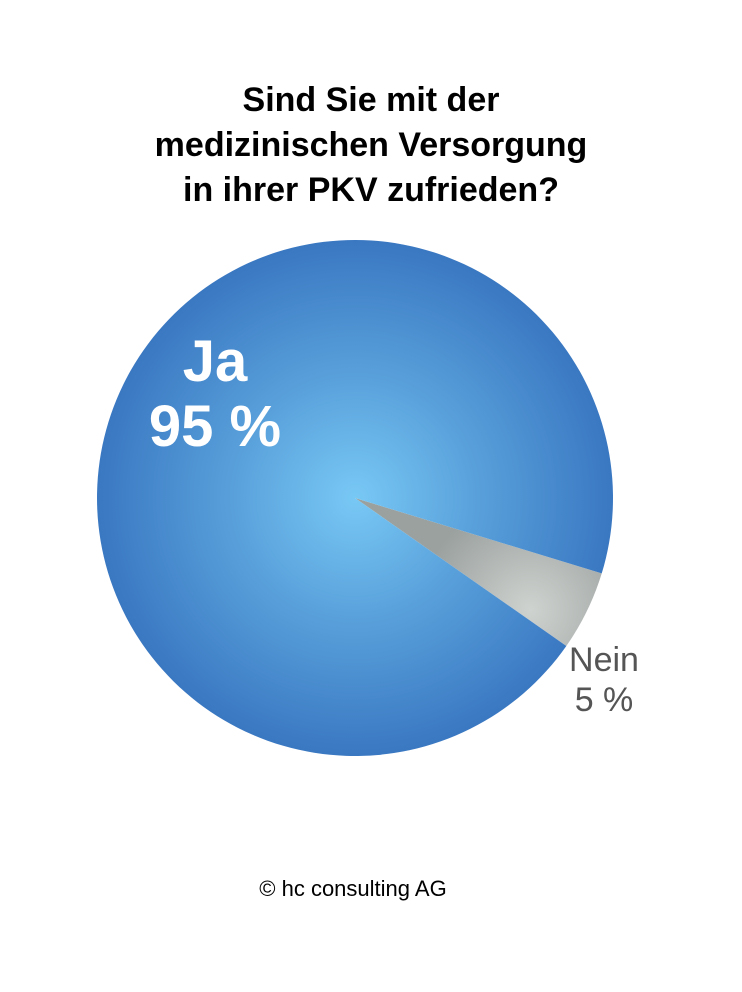 This screenshot has width=742, height=992. What do you see at coordinates (215, 426) in the screenshot?
I see `value-label: 95 %` at bounding box center [215, 426].